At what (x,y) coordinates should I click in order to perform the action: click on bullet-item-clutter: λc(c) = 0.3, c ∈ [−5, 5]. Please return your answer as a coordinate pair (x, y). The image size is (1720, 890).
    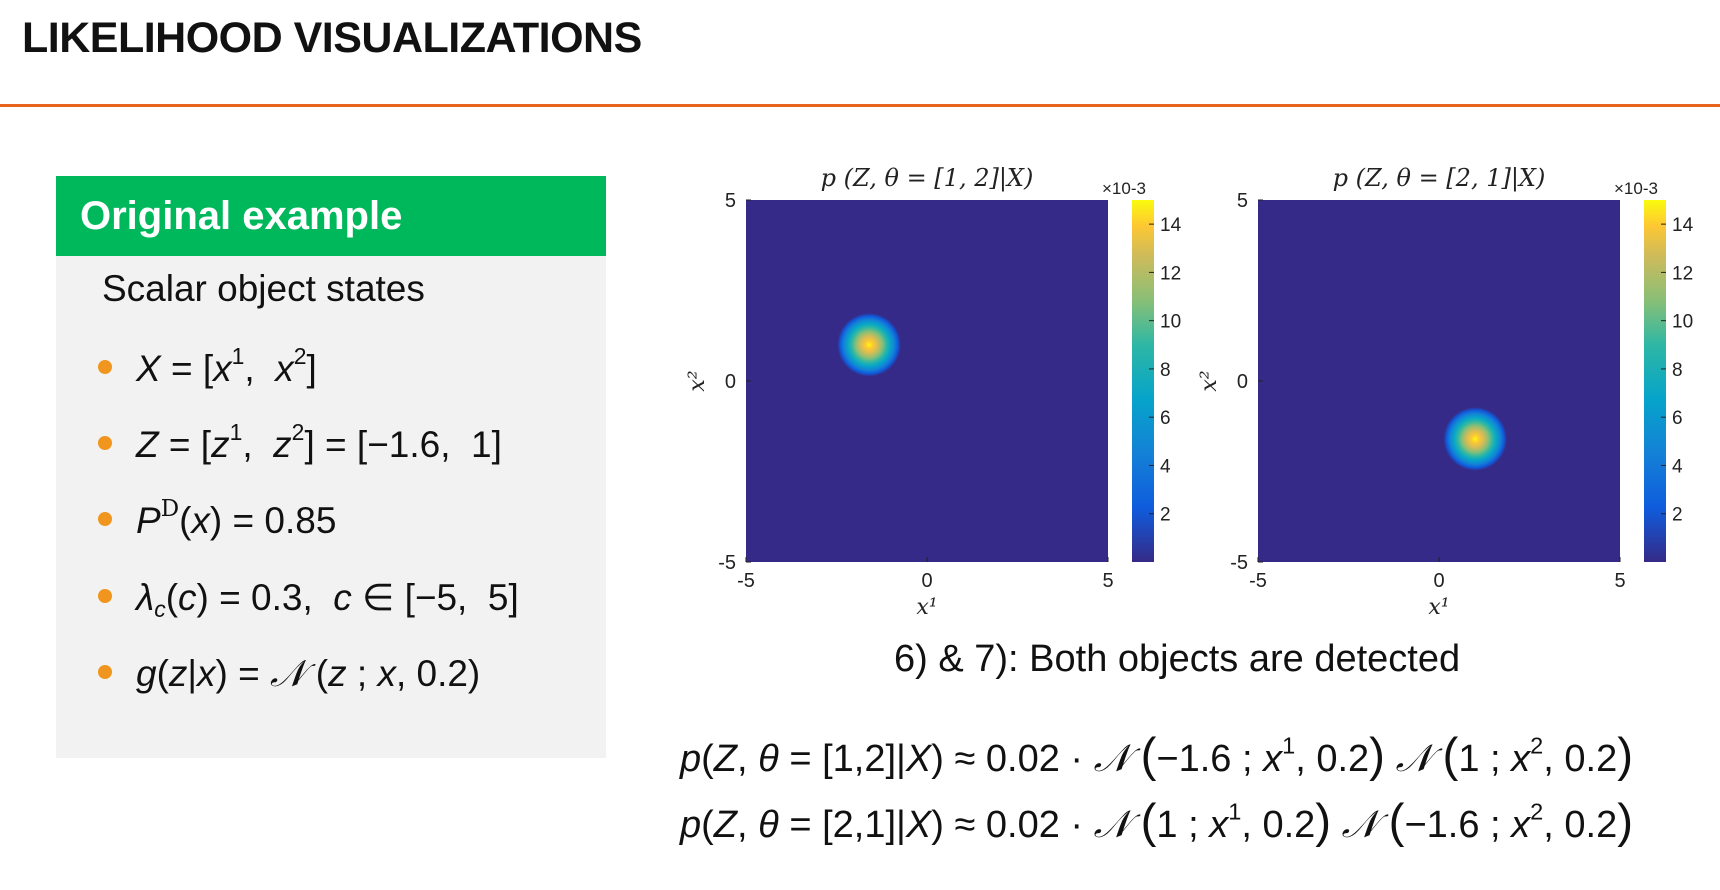
    Looking at the image, I should click on (308, 598).